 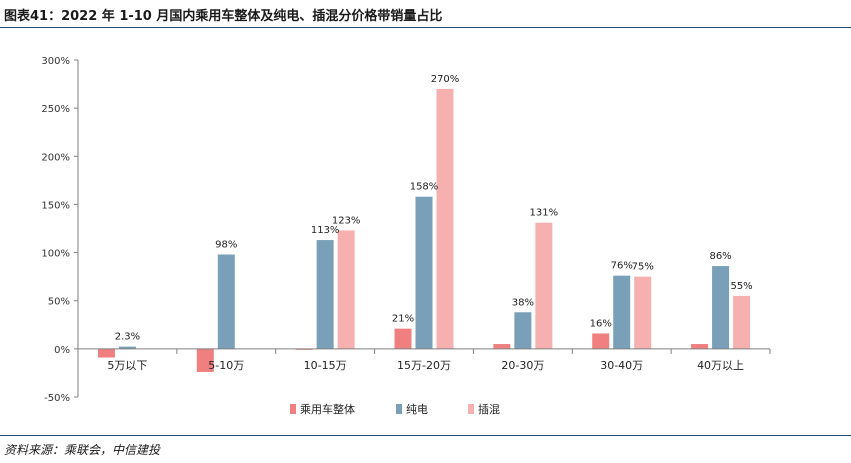 What do you see at coordinates (59, 302) in the screenshot?
I see `y-tick-label: 50%` at bounding box center [59, 302].